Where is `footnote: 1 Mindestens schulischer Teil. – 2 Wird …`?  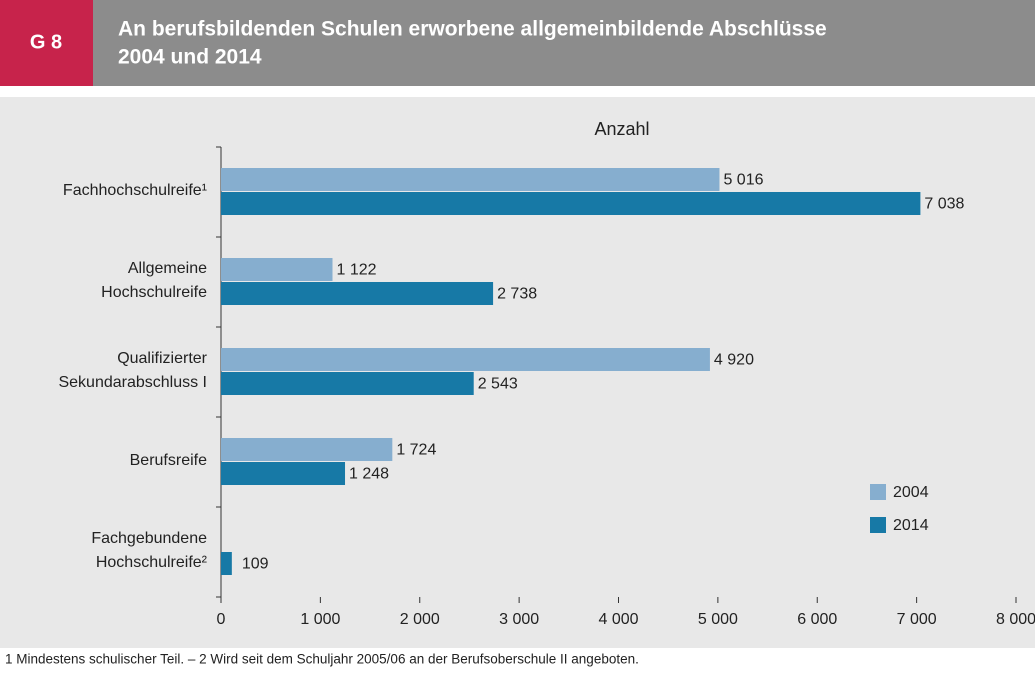
footnote: 1 Mindestens schulischer Teil. – 2 Wird … is located at coordinates (322, 659).